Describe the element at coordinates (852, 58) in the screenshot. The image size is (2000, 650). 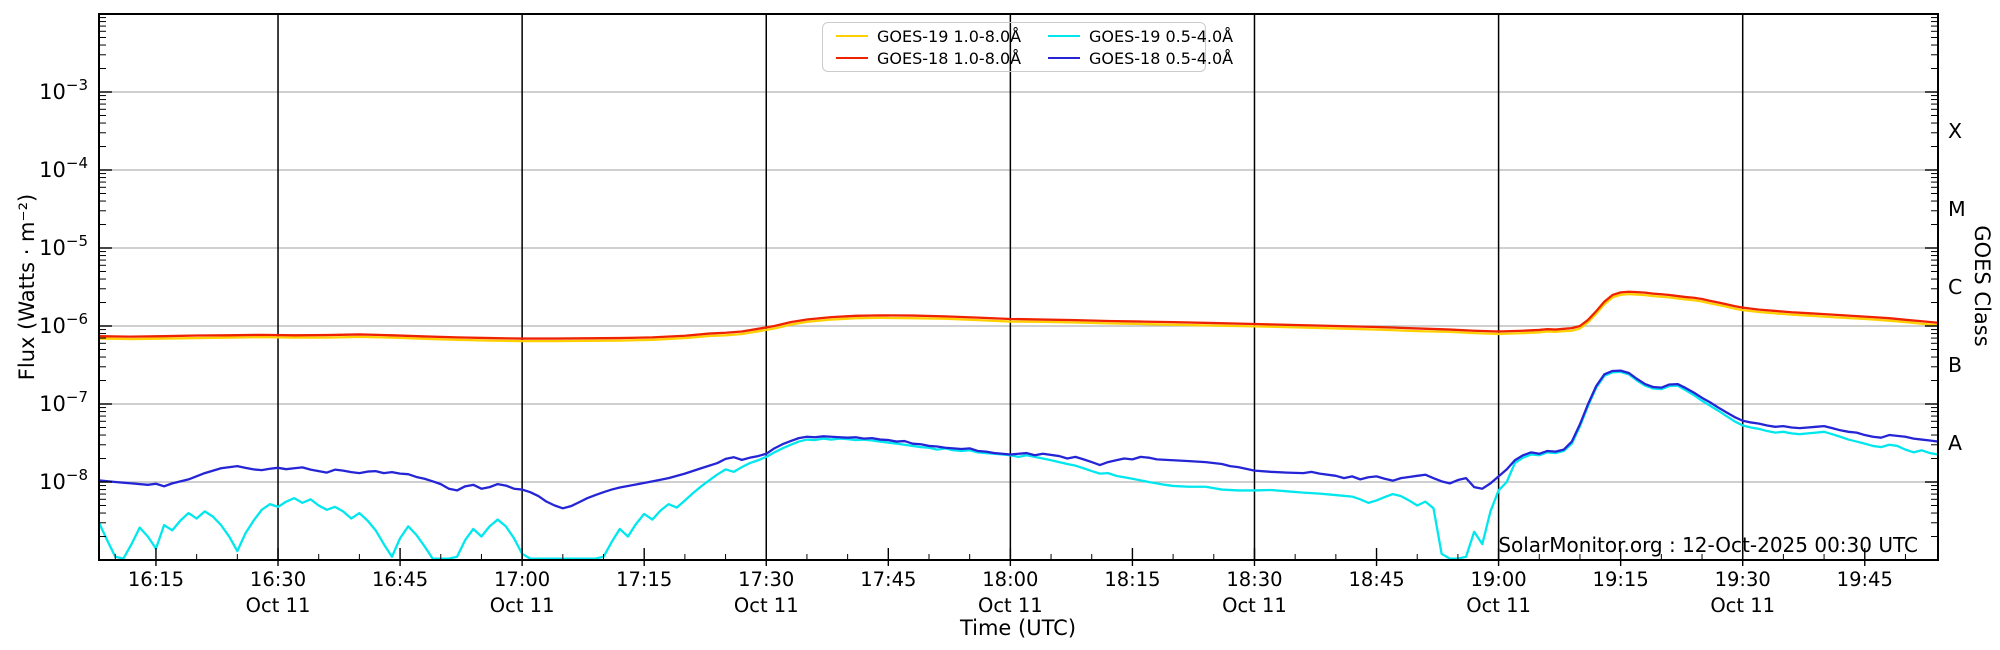
I see `legend-swatch-goes18-long` at that location.